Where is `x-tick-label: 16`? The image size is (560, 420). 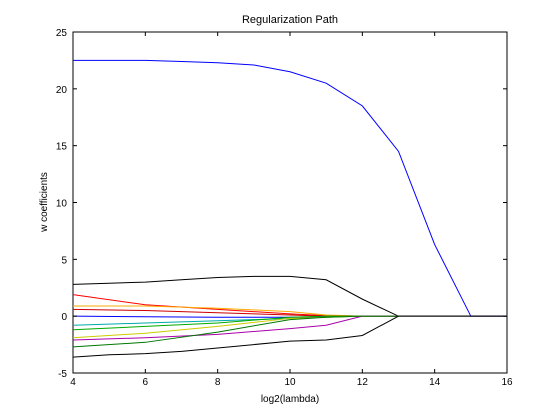 x-tick-label: 16 is located at coordinates (507, 382).